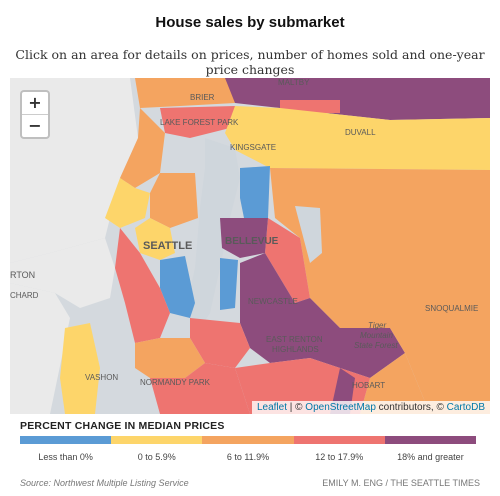 The height and width of the screenshot is (496, 500). I want to click on legend-title: PERCENT CHANGE IN MEDIAN PRICES, so click(122, 426).